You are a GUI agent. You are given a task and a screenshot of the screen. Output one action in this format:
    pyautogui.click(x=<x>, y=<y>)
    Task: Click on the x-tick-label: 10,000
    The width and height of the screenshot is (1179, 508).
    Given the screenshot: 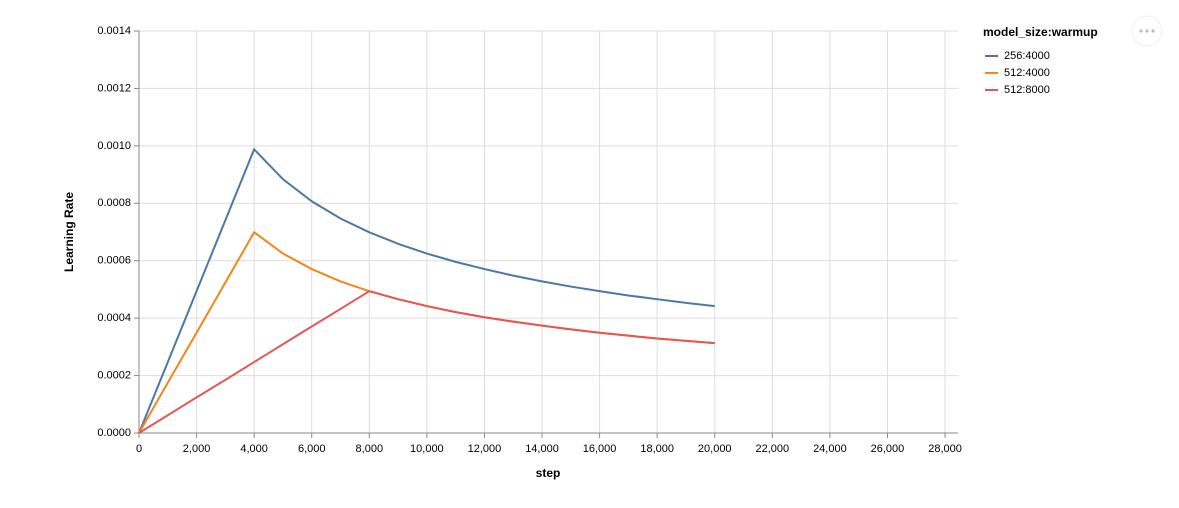 What is the action you would take?
    pyautogui.click(x=427, y=449)
    